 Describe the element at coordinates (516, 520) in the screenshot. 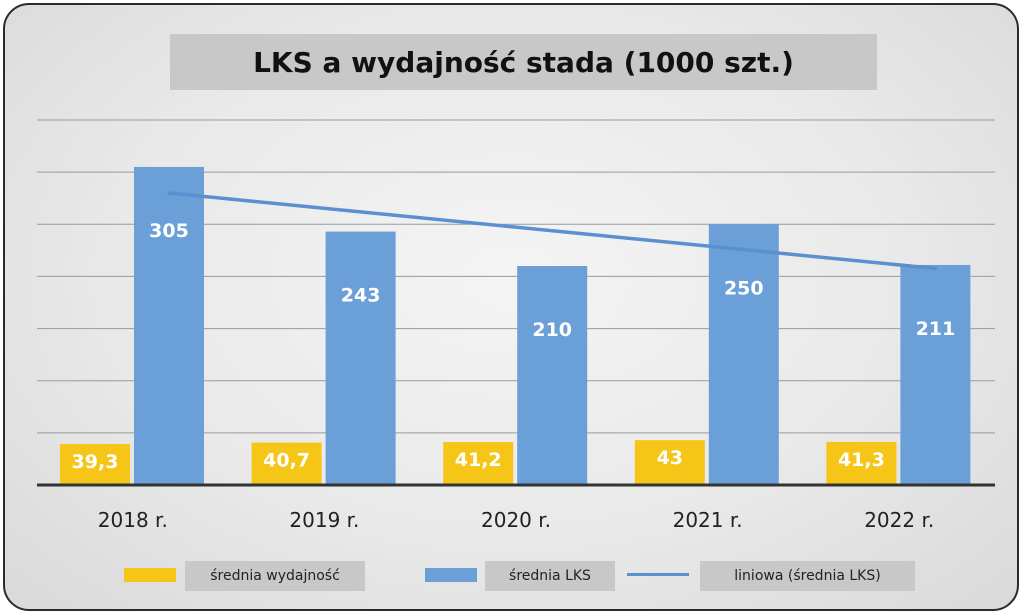

I see `x-tick-label: 2020 r.` at that location.